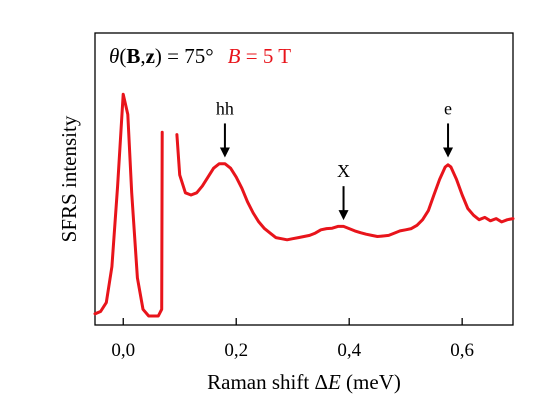 The image size is (537, 419). Describe the element at coordinates (69, 178) in the screenshot. I see `y-axis-label: SFRS intensity` at that location.